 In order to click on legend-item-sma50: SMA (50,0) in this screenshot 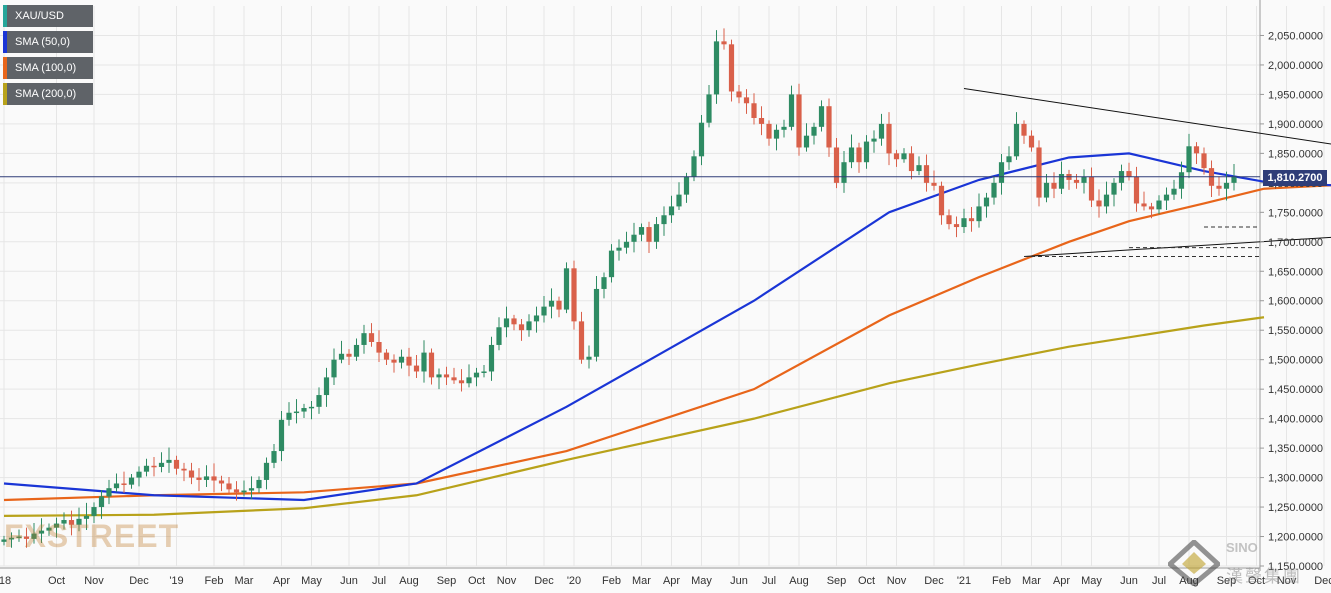, I will do `click(48, 42)`.